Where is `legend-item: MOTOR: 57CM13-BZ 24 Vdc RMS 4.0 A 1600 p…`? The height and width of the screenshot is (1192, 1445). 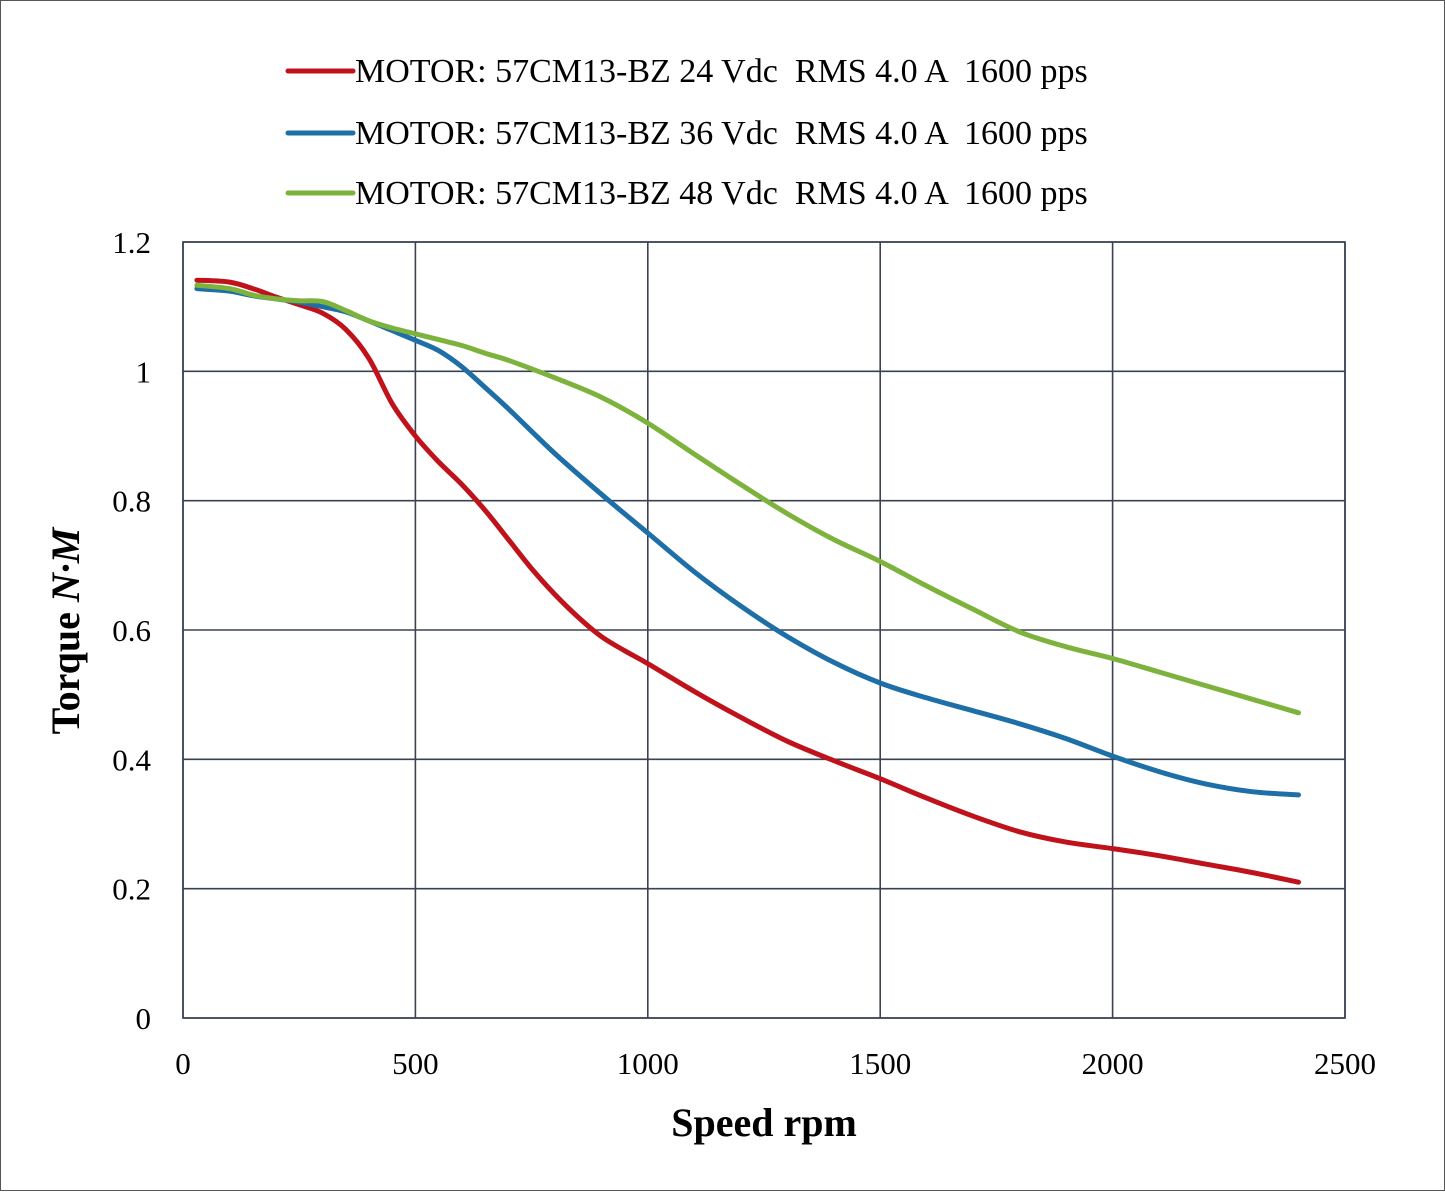 legend-item: MOTOR: 57CM13-BZ 24 Vdc RMS 4.0 A 1600 p… is located at coordinates (686, 71).